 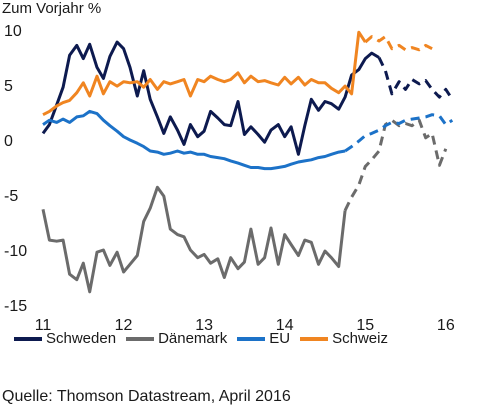 What do you see at coordinates (365, 325) in the screenshot?
I see `x-tick-label: 15` at bounding box center [365, 325].